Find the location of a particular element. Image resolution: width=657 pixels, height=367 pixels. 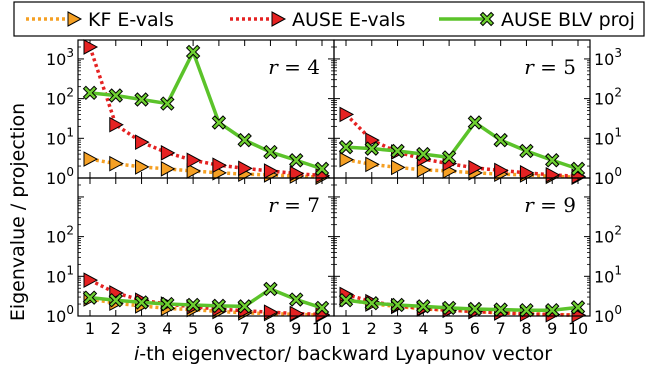

panel-label: r = 7 is located at coordinates (294, 205).